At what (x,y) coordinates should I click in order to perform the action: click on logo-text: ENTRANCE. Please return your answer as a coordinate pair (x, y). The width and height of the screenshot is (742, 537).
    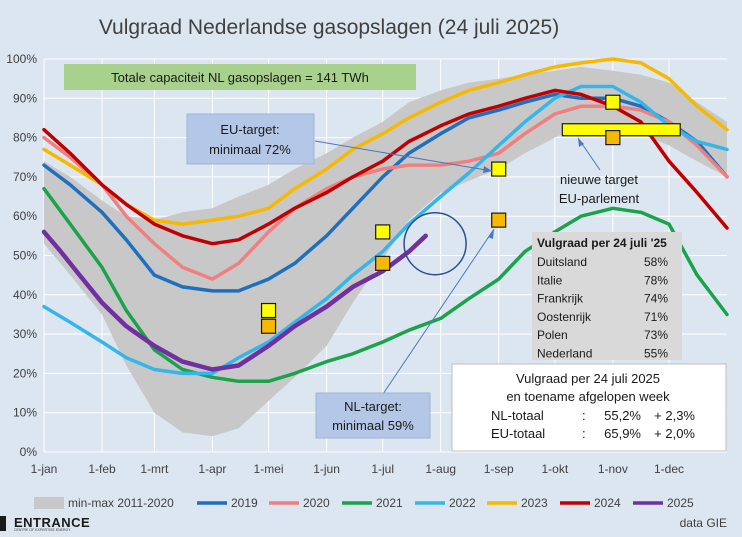
    Looking at the image, I should click on (52, 522).